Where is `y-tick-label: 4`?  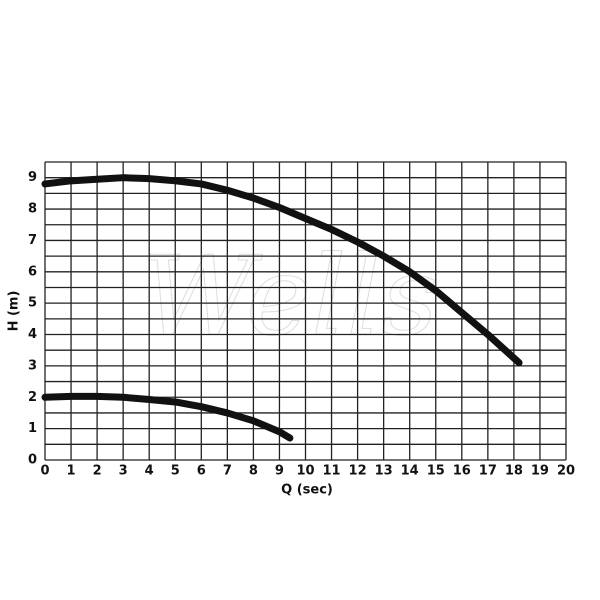 y-tick-label: 4 is located at coordinates (32, 334).